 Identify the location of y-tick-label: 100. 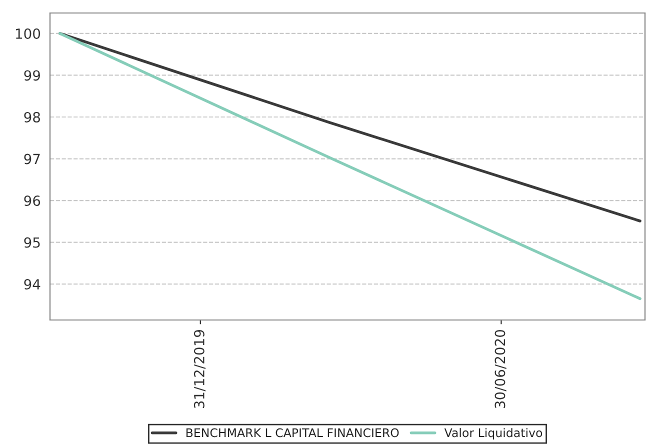
(28, 33).